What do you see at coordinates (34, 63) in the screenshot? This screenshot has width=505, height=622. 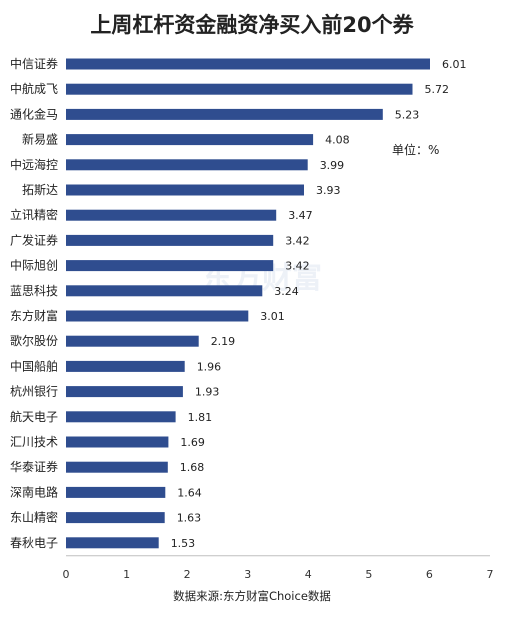 I see `category-label: 中信证券` at bounding box center [34, 63].